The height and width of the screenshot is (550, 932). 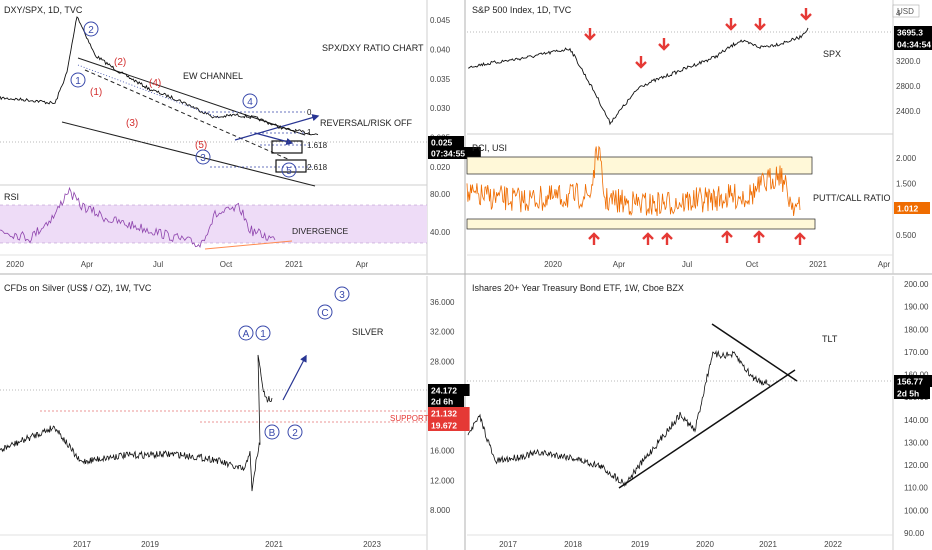 I want to click on fib-label-2618: 2.618, so click(x=317, y=167).